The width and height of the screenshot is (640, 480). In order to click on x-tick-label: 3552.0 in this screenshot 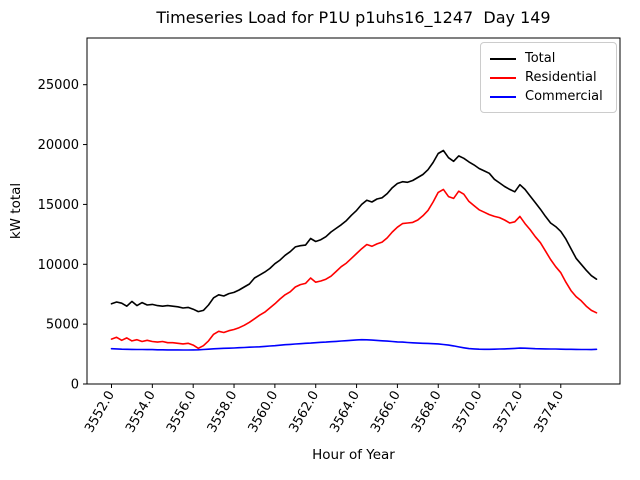, I will do `click(100, 412)`.